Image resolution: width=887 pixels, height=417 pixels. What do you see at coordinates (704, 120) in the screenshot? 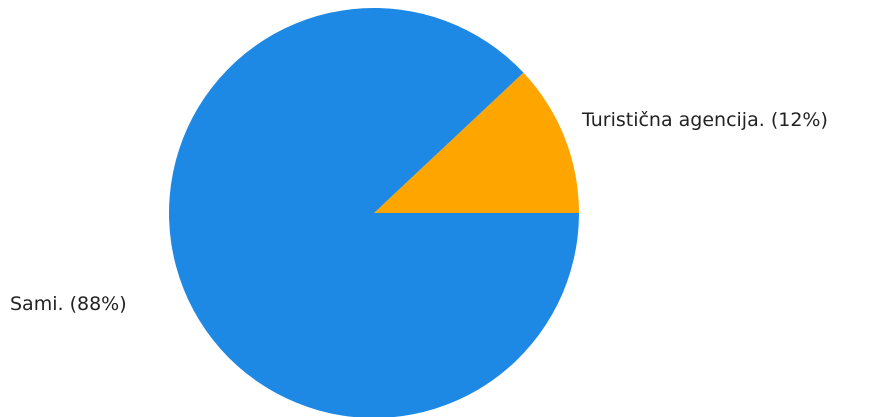
I see `slice-label-turisticna-agencija: Turistična agencija. (12%)` at bounding box center [704, 120].